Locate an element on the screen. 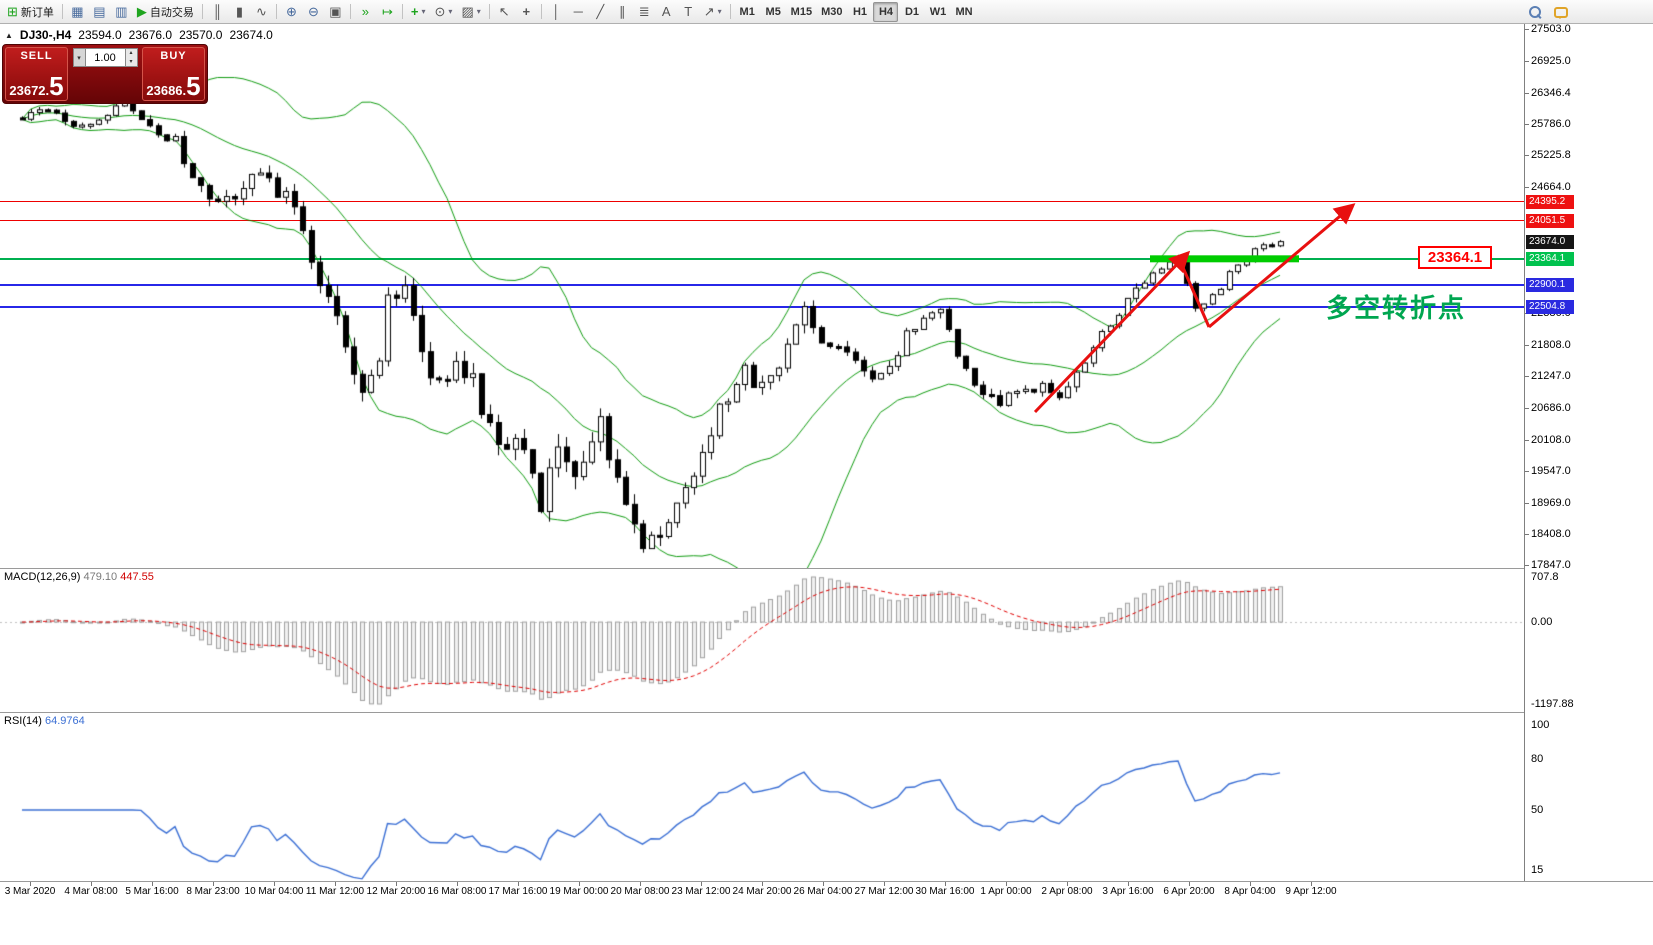 The height and width of the screenshot is (945, 1653). horizontal-line-button: ─ is located at coordinates (578, 12).